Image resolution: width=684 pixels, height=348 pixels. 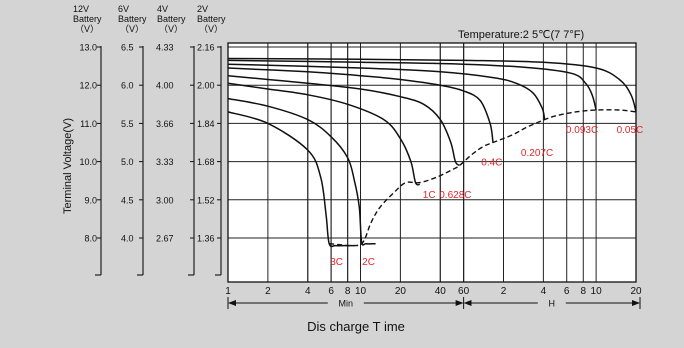 I want to click on curve-0_207C, so click(x=386, y=91).